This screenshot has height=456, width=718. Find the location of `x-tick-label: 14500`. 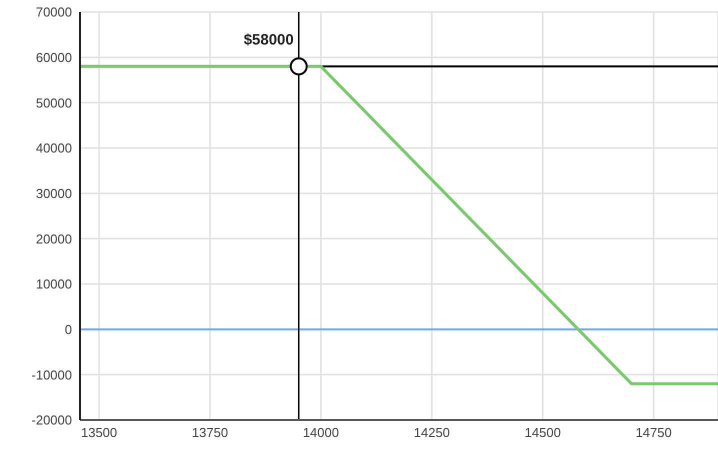

x-tick-label: 14500 is located at coordinates (542, 432).